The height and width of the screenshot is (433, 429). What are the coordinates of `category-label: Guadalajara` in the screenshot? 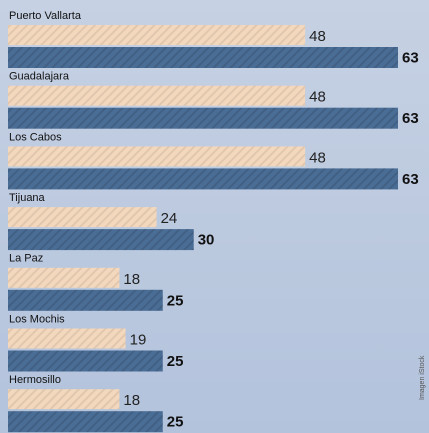 It's located at (39, 77).